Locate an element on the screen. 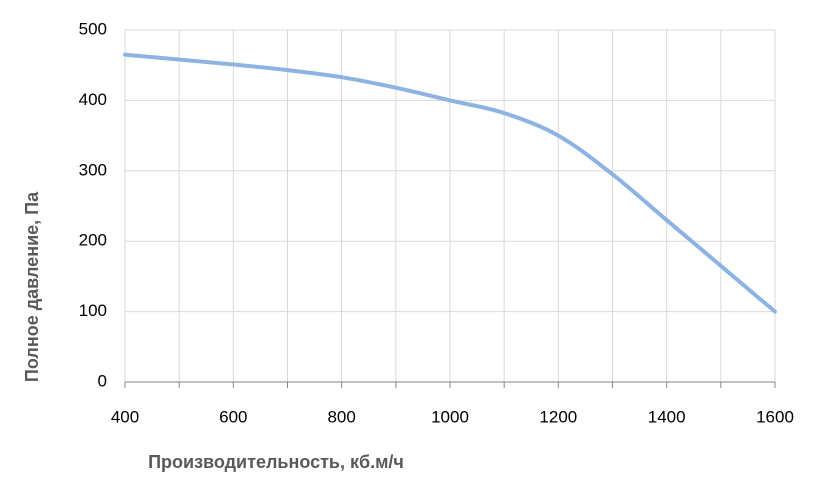  x-tick-label: 1400 is located at coordinates (667, 416).